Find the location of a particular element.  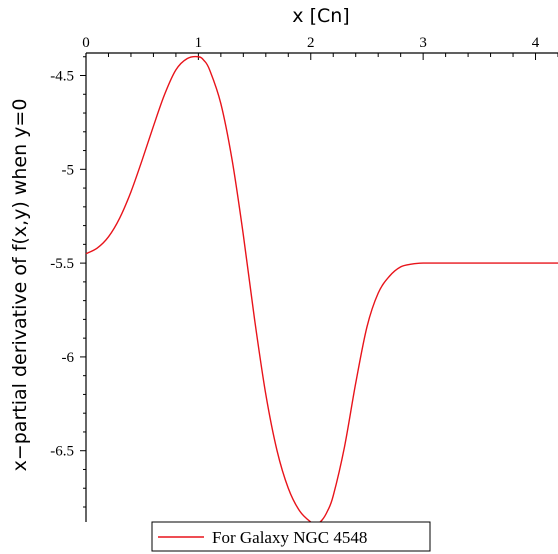

legend: For Galaxy NGC 4548 is located at coordinates (291, 536).